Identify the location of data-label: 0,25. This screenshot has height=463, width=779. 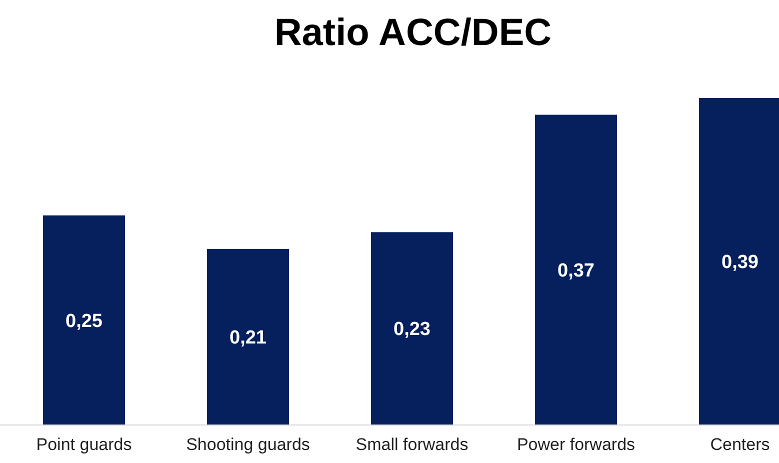
(84, 321).